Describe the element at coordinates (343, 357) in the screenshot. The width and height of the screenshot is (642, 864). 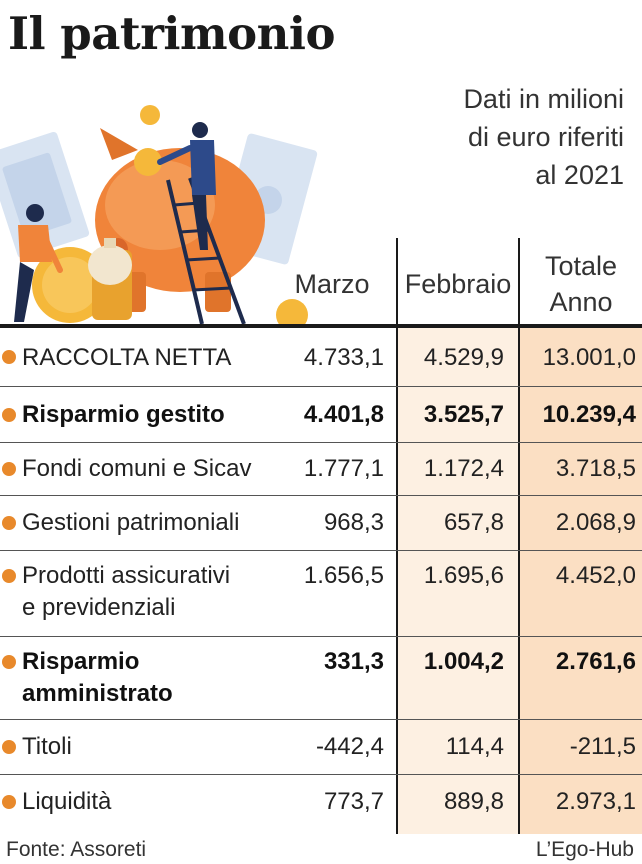
I see `value-marzo: 4.733,1` at that location.